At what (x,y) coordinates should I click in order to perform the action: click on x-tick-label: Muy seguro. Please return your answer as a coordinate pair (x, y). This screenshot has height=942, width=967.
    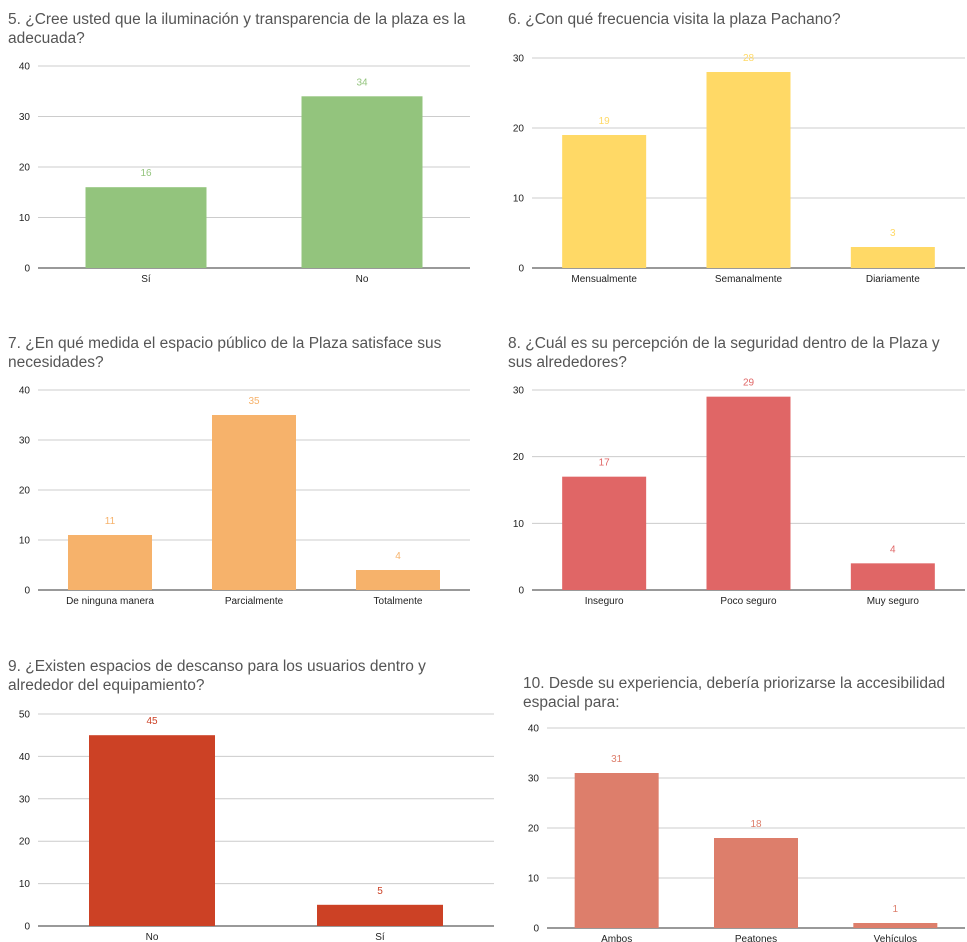
    Looking at the image, I should click on (893, 601).